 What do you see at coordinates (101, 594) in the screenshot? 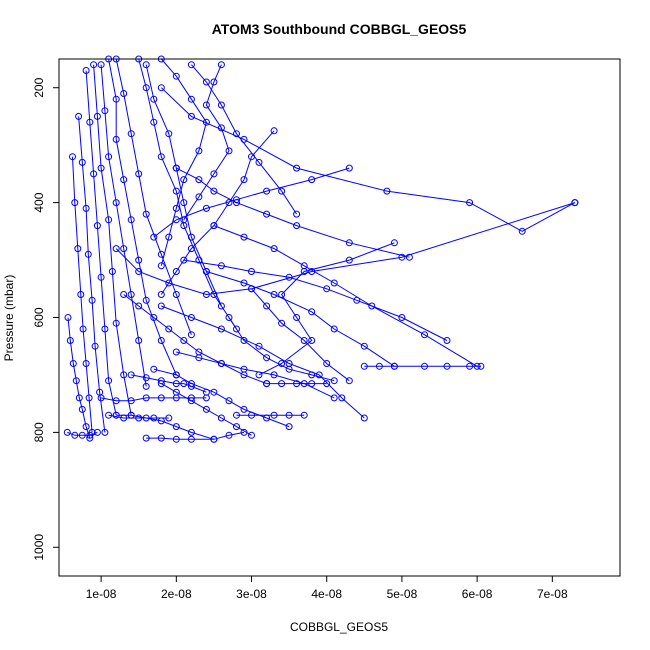
I see `x-tick-label: 1e-08` at bounding box center [101, 594].